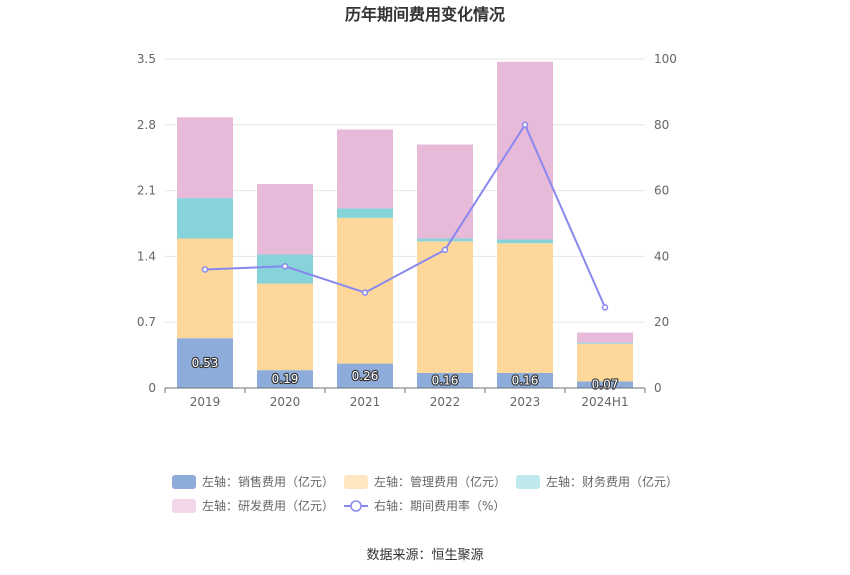  I want to click on chart-title: 历年期间费用变化情况, so click(425, 14).